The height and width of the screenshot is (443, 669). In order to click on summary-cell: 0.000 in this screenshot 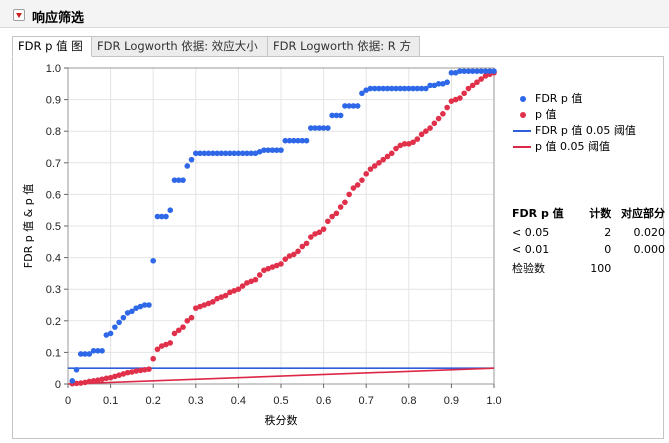, I will do `click(649, 249)`.